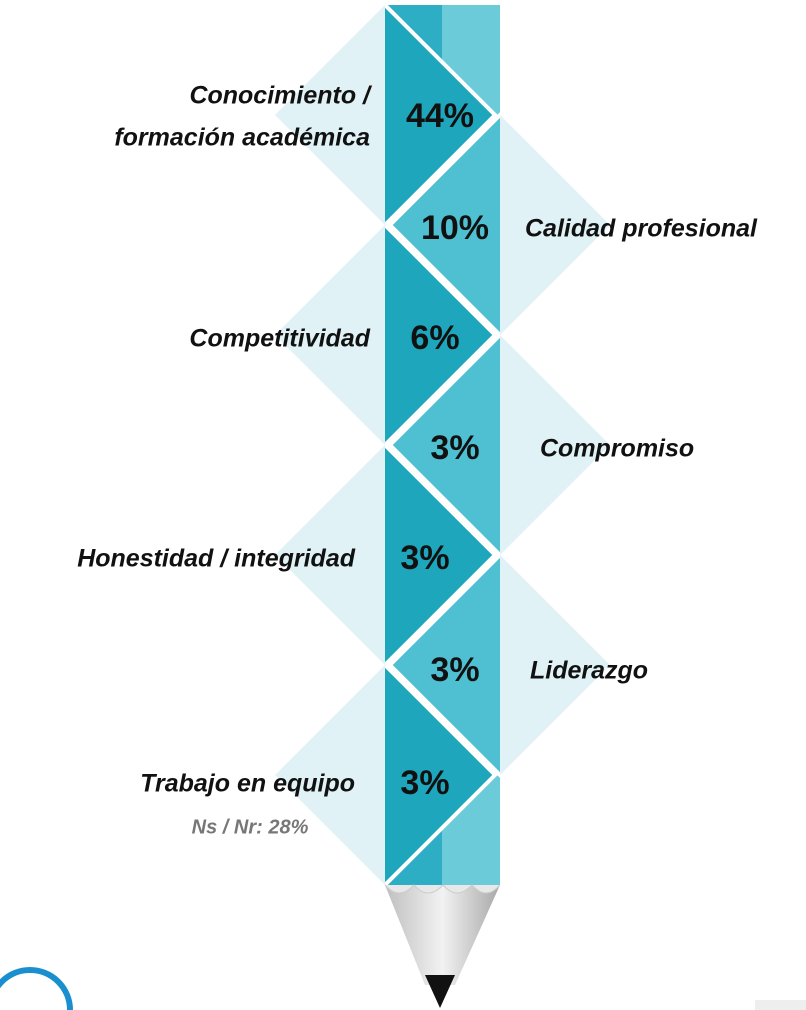  What do you see at coordinates (641, 229) in the screenshot?
I see `item-label: Calidad profesional` at bounding box center [641, 229].